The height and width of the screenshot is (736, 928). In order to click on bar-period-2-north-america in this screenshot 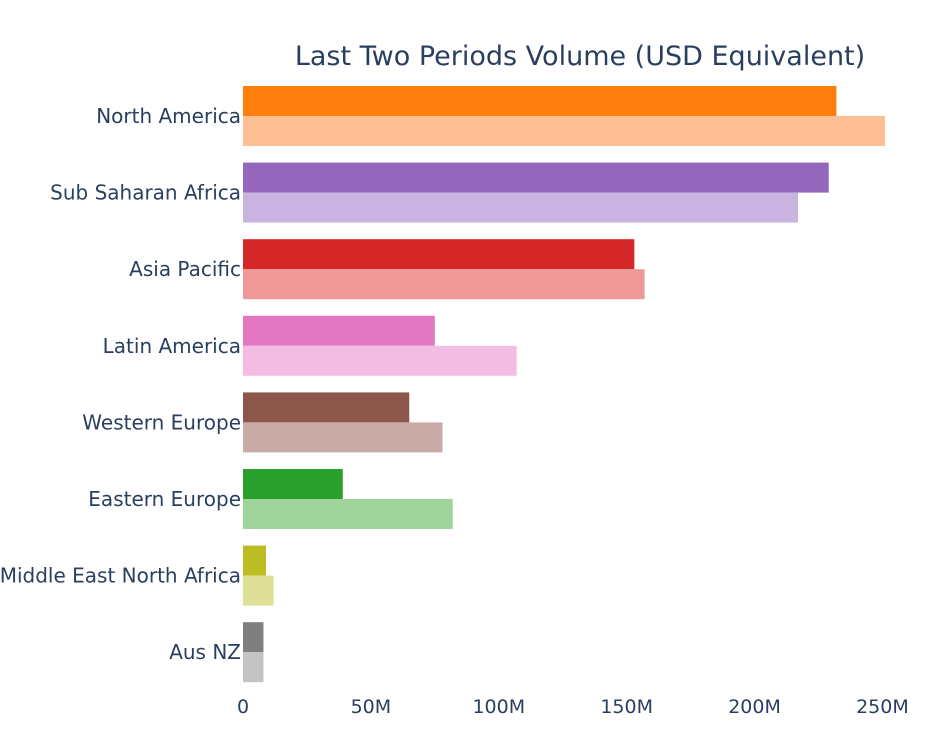, I will do `click(564, 131)`.